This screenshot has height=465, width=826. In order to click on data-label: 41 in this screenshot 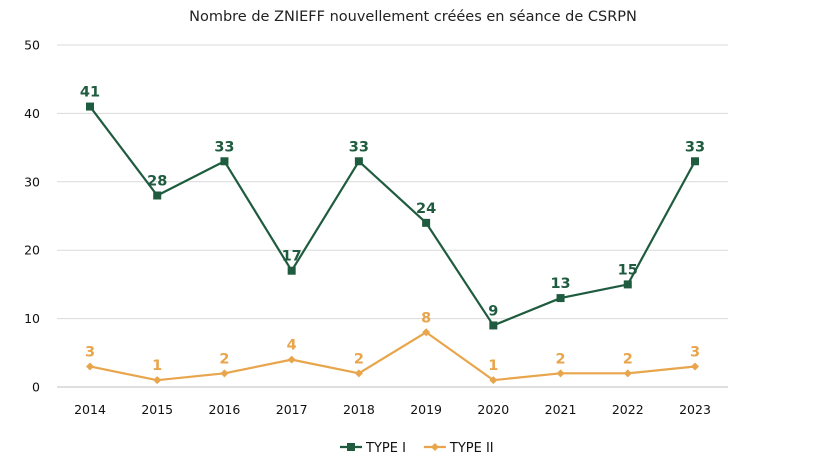, I will do `click(90, 93)`.